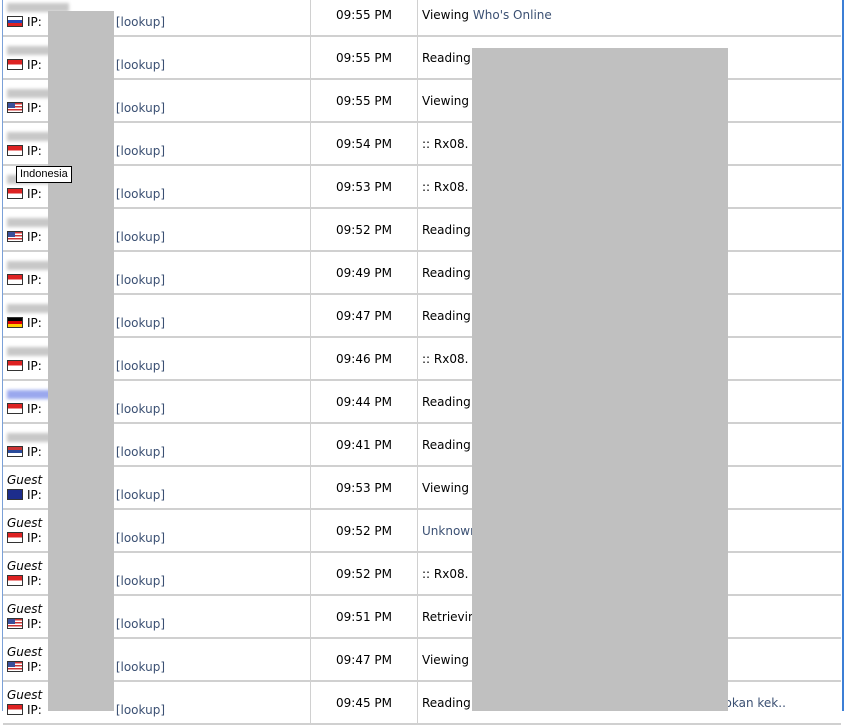 The image size is (844, 725). Describe the element at coordinates (364, 617) in the screenshot. I see `time-cell: 09:51 PM` at that location.